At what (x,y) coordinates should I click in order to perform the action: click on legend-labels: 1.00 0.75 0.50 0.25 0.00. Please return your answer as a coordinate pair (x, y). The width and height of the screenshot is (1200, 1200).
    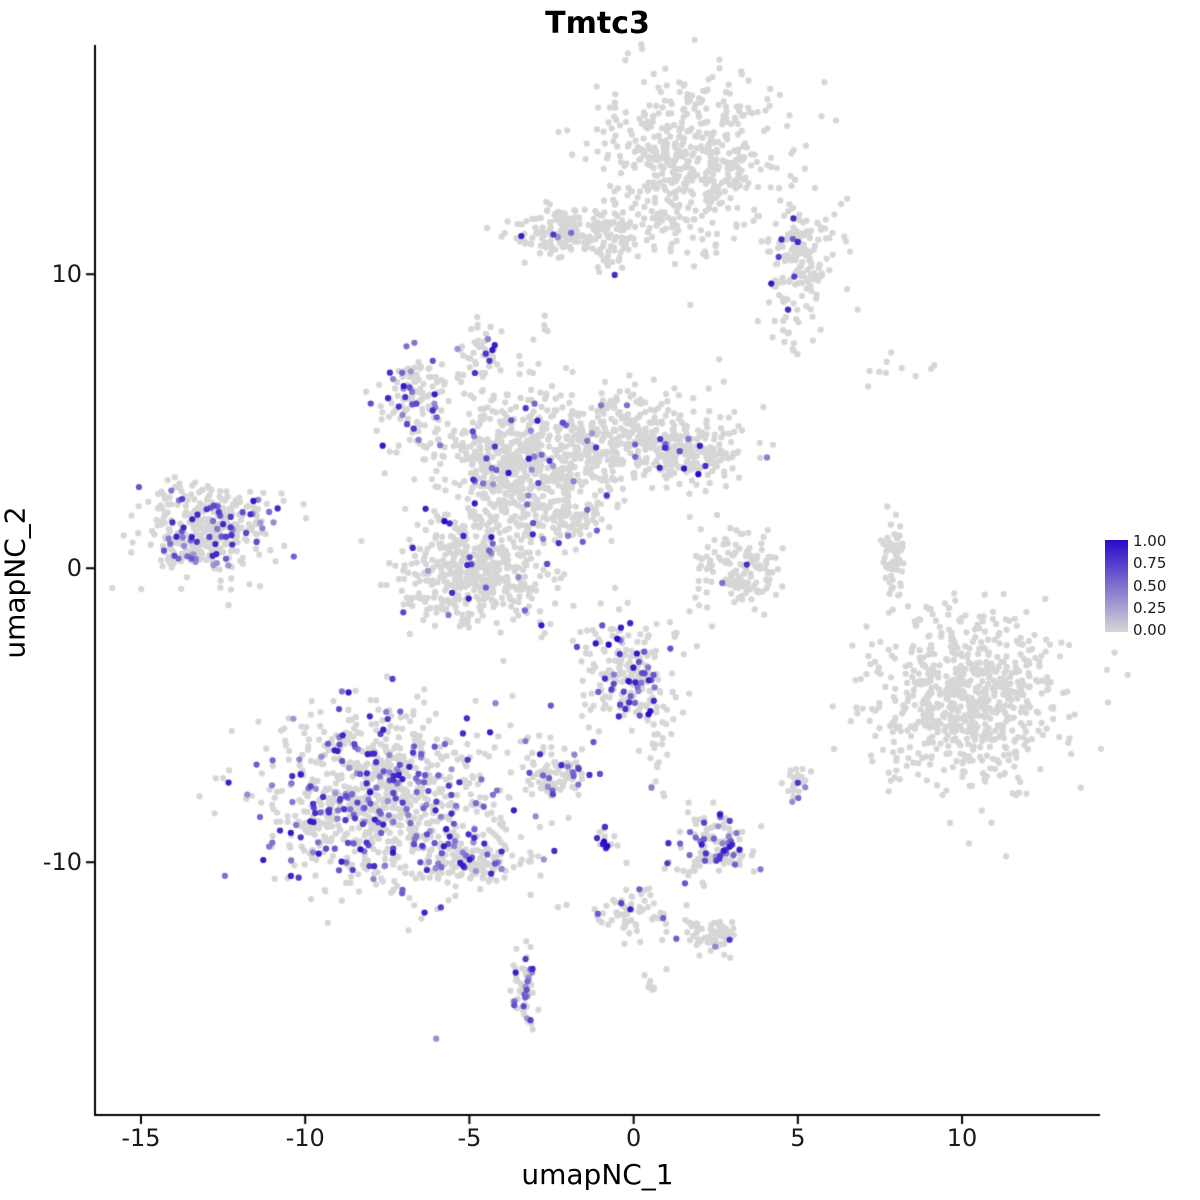
    Looking at the image, I should click on (1149, 586).